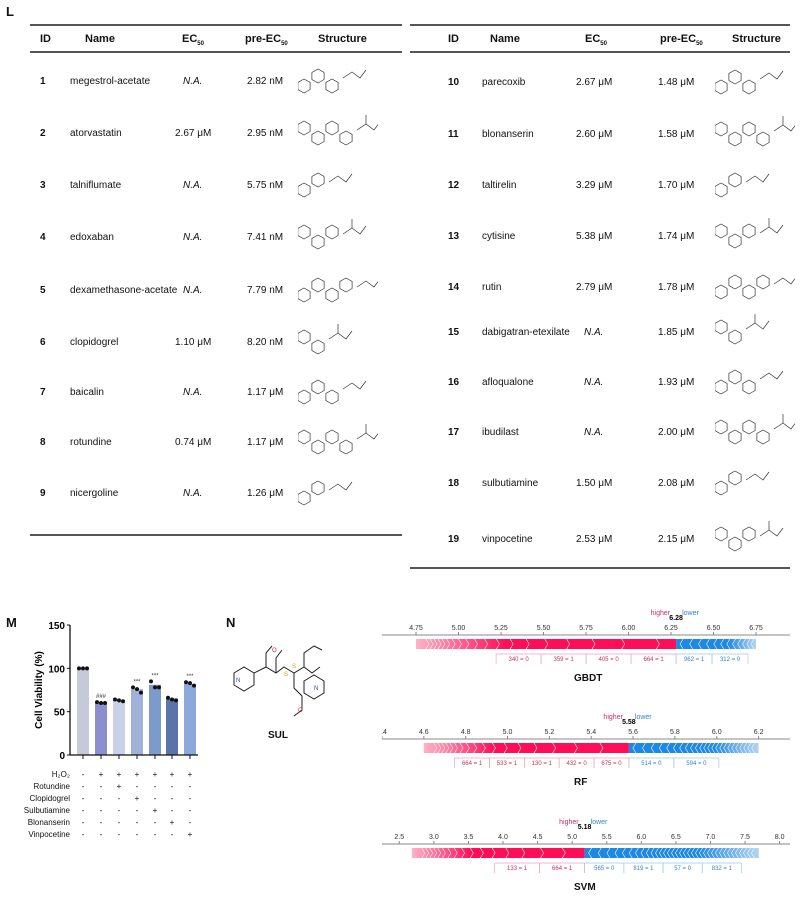 The width and height of the screenshot is (809, 897). I want to click on row-name: rutin, so click(492, 287).